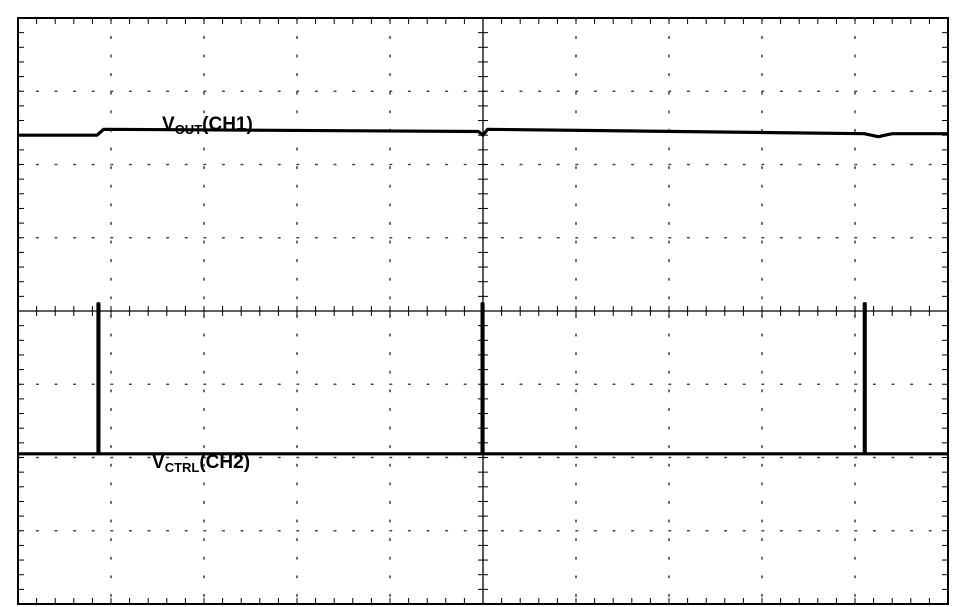  I want to click on ch2-label: VCTRL(CH2), so click(201, 463).